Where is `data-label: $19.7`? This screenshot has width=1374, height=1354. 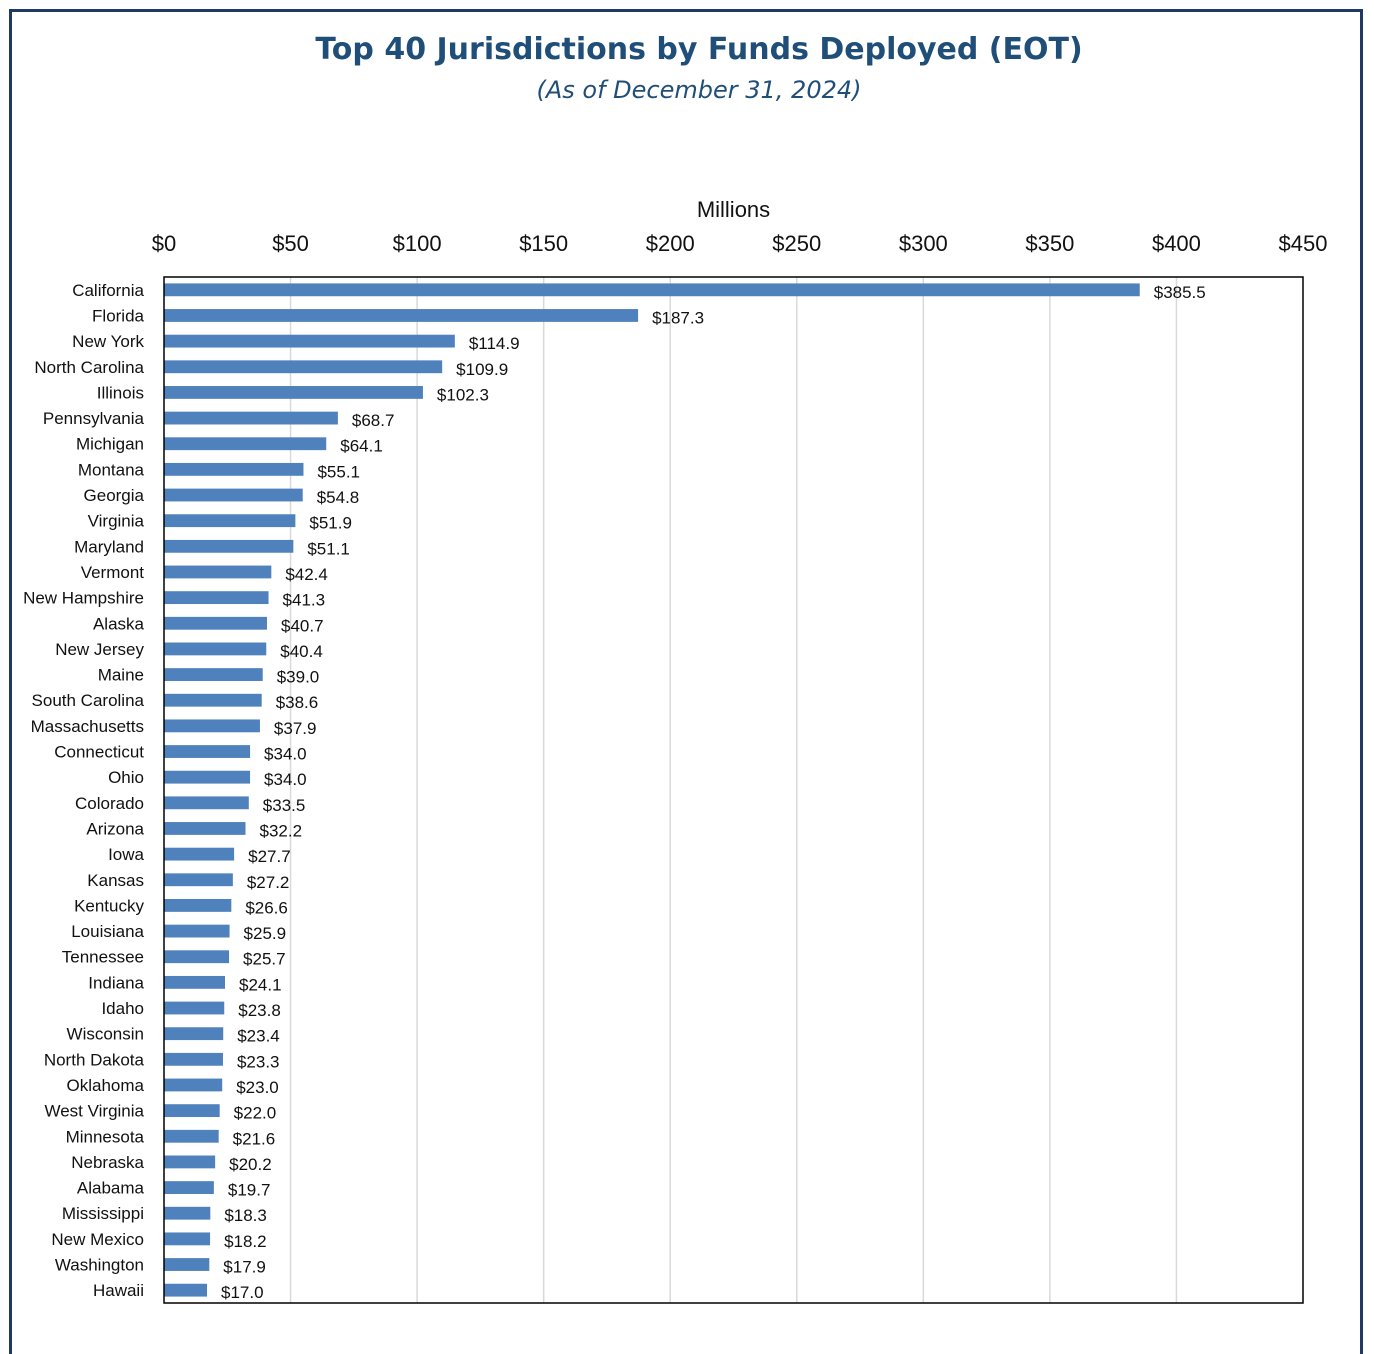
data-label: $19.7 is located at coordinates (249, 1190).